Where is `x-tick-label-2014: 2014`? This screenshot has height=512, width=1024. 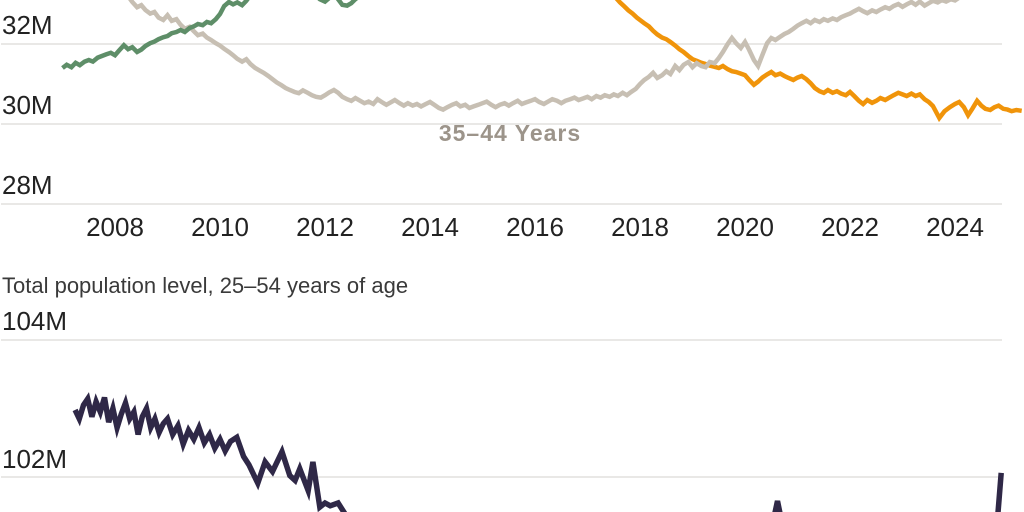 x-tick-label-2014: 2014 is located at coordinates (430, 227).